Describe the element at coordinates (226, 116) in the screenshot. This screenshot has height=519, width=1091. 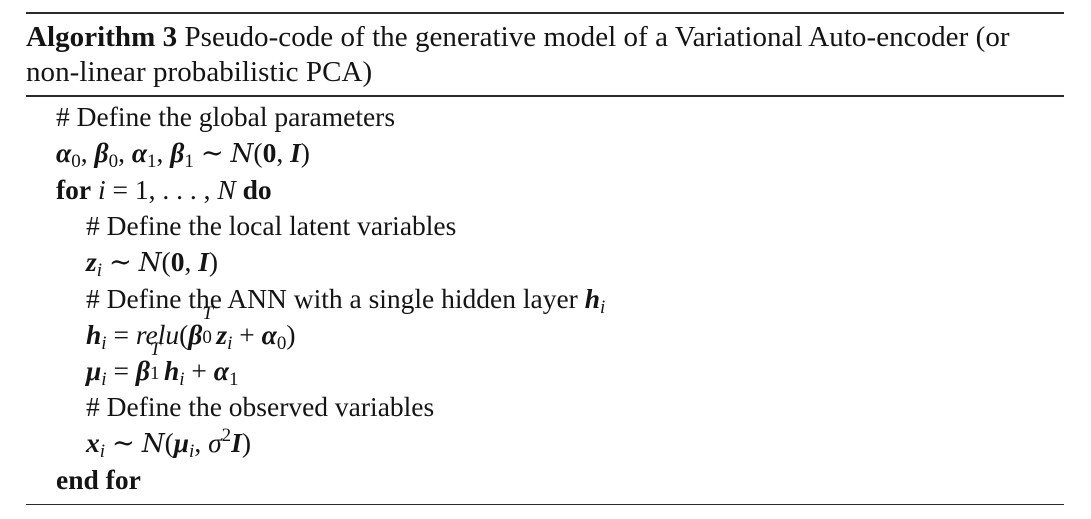
I see `comment-global-parameters: # Define the global parameters` at that location.